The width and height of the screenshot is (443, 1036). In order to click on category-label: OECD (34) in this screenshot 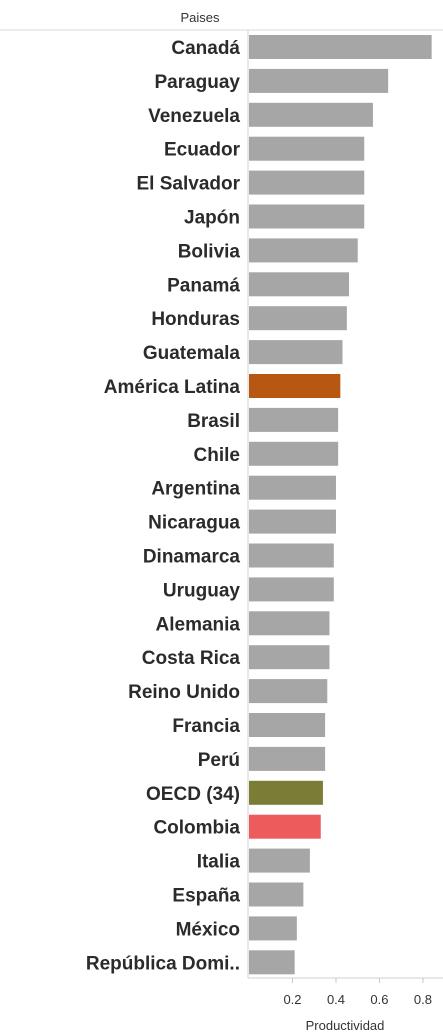, I will do `click(193, 794)`.